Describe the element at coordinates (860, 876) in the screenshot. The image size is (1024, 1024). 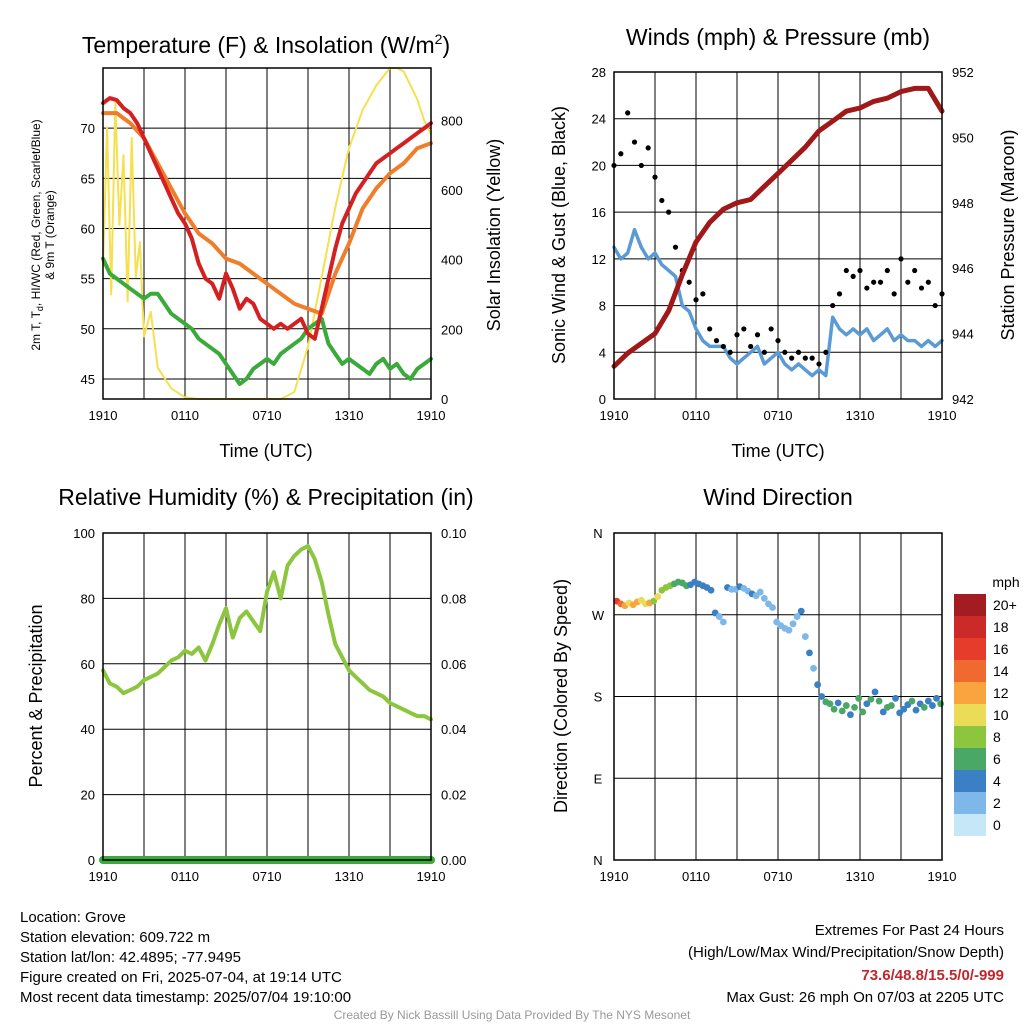
I see `direction-x-tick-label: 1310` at that location.